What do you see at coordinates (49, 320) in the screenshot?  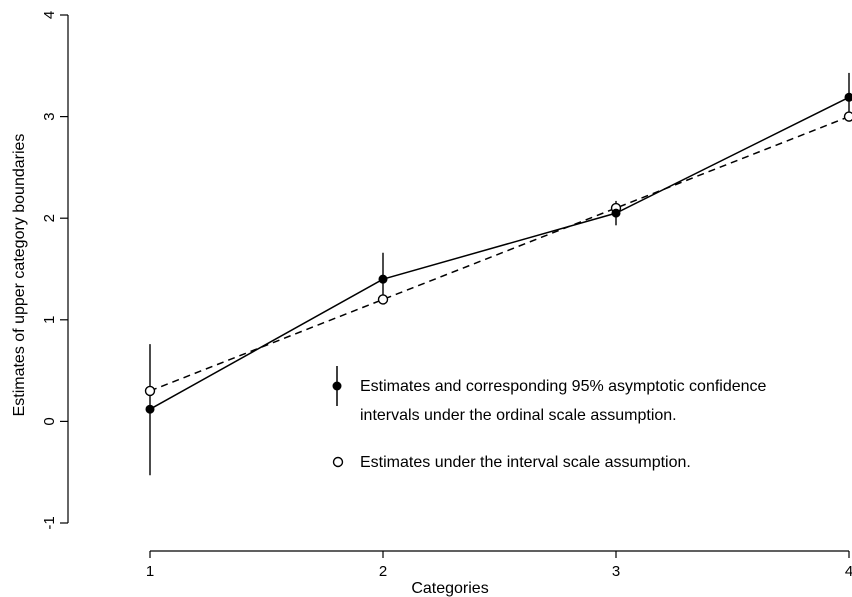 I see `y-tick-label: 1` at bounding box center [49, 320].